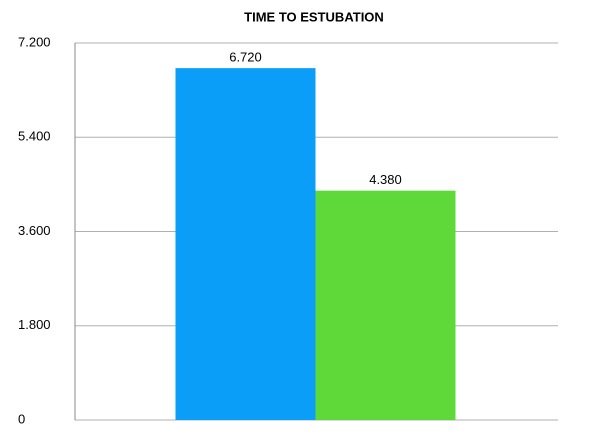 Image resolution: width=600 pixels, height=443 pixels. I want to click on y-tick-label: 7.200, so click(34, 41).